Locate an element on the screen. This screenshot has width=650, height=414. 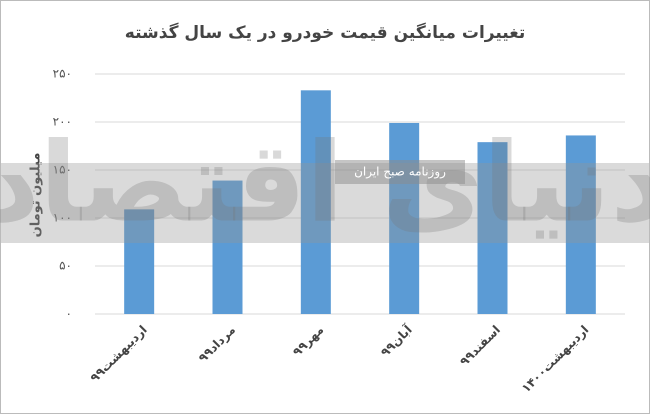
y-tick-label: ۲۰۰ is located at coordinates (62, 122).